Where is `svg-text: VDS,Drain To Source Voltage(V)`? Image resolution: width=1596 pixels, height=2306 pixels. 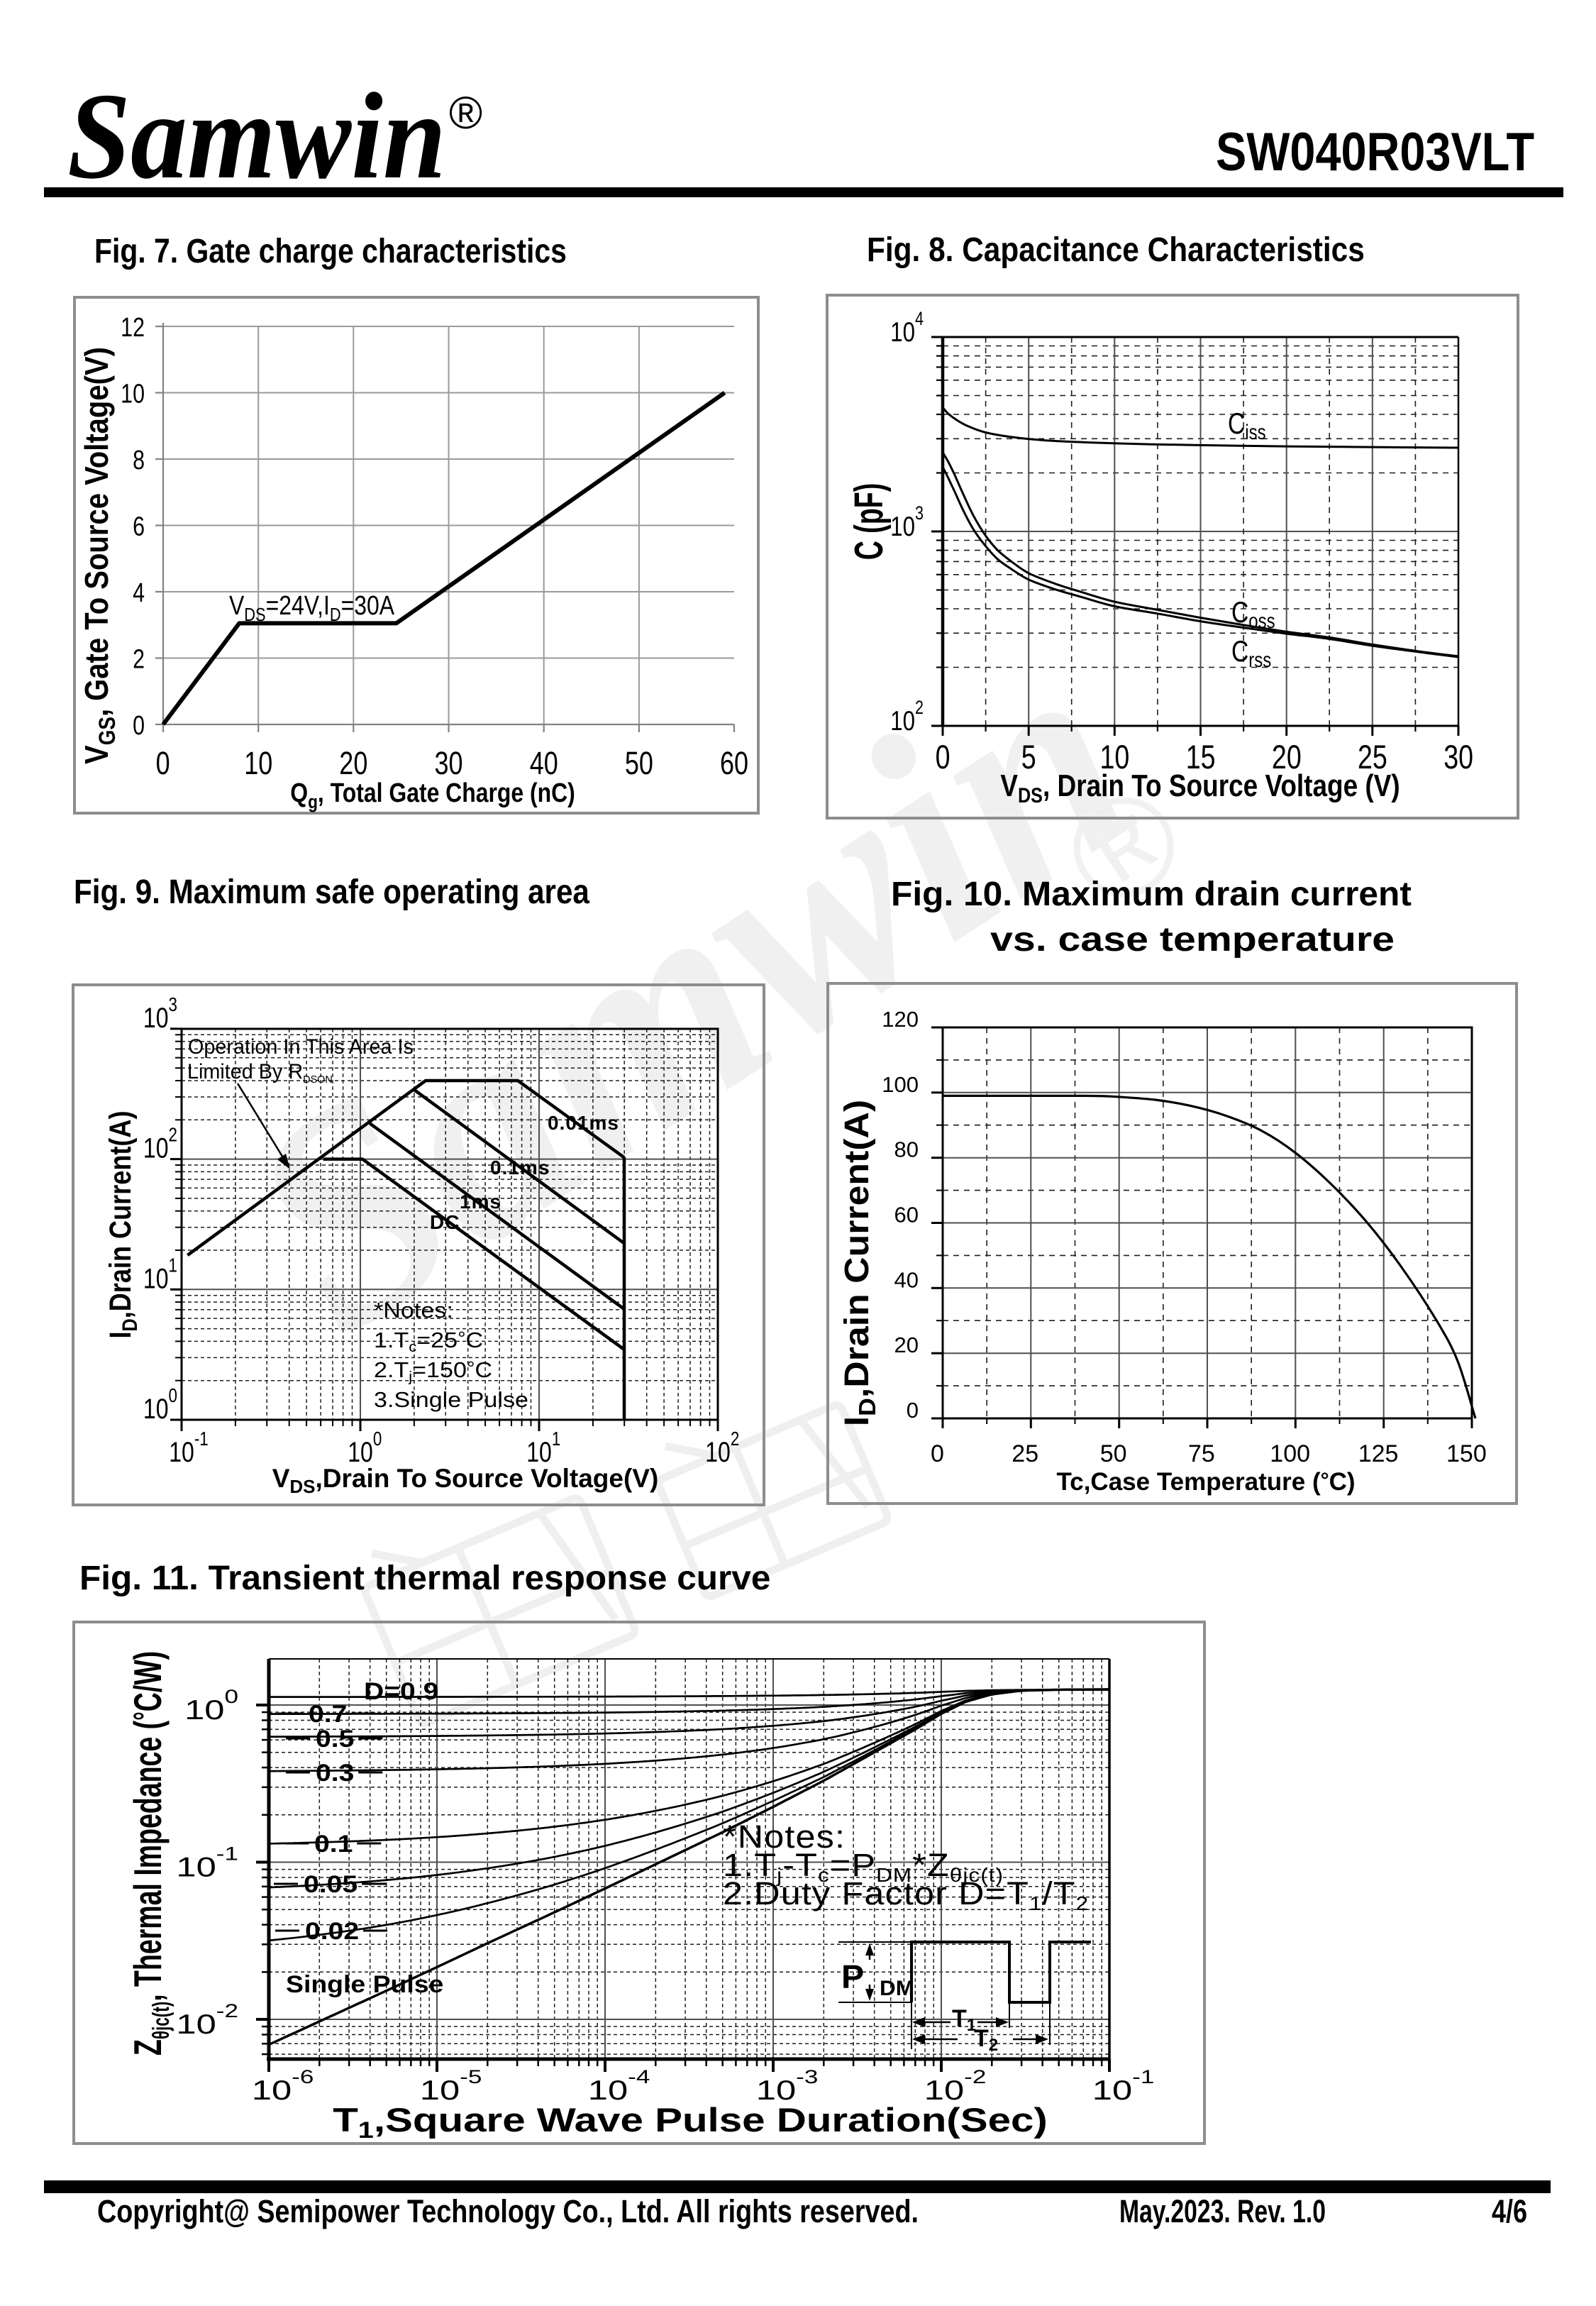 svg-text: VDS,Drain To Source Voltage(V) is located at coordinates (465, 1481).